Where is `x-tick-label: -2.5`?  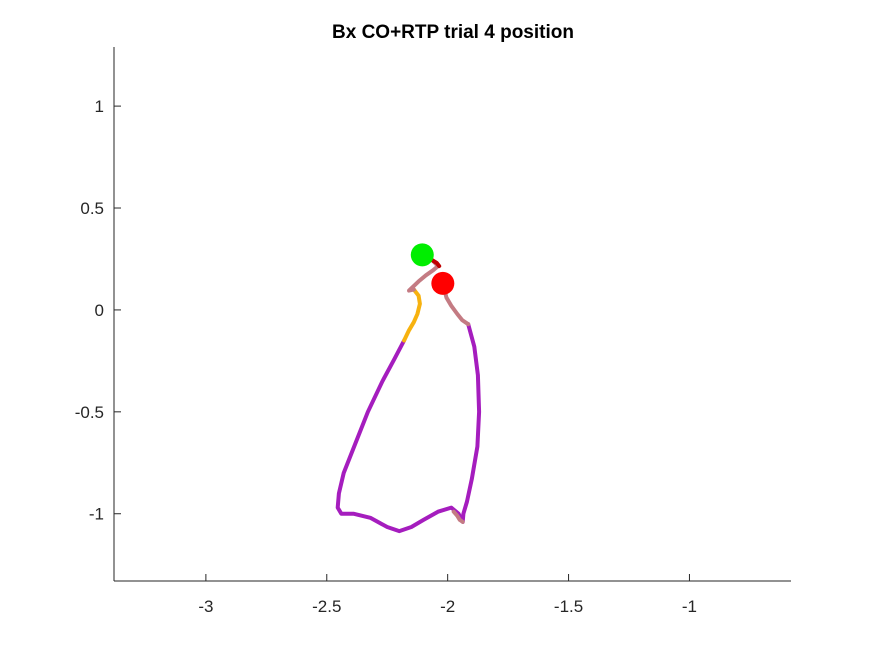
x-tick-label: -2.5 is located at coordinates (326, 606).